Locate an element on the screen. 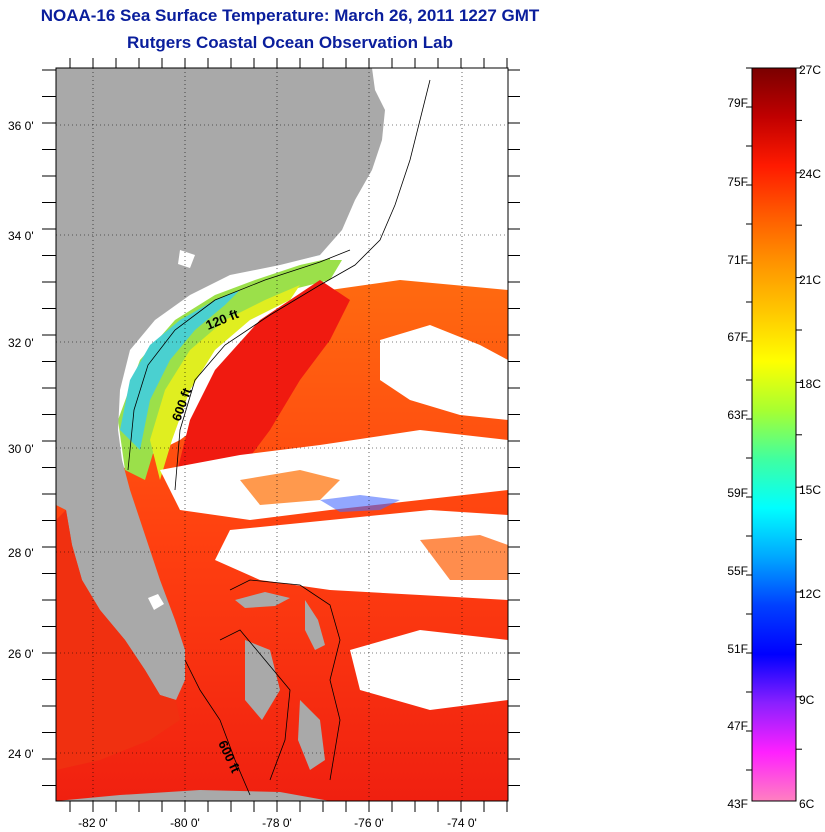  cloud-band-mid2 is located at coordinates (361, 555).